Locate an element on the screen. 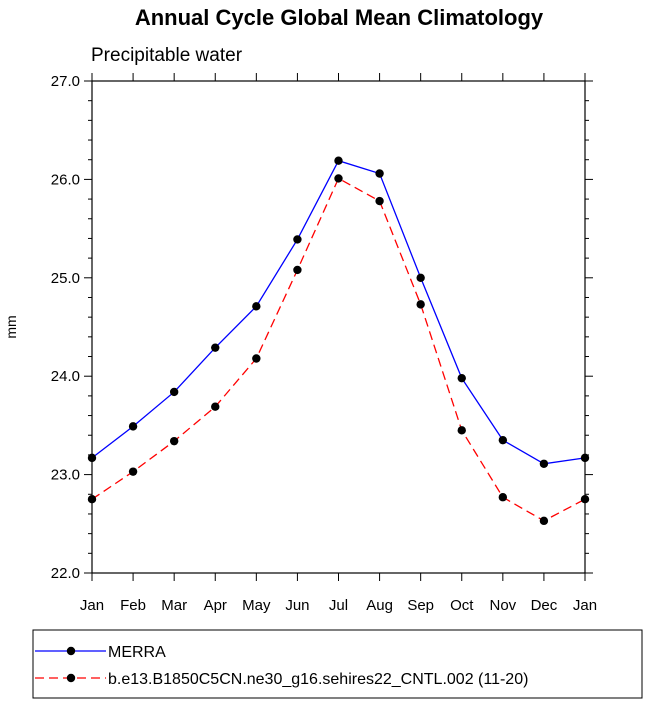 Image resolution: width=649 pixels, height=701 pixels. chart-subtitle: Precipitable water is located at coordinates (167, 55).